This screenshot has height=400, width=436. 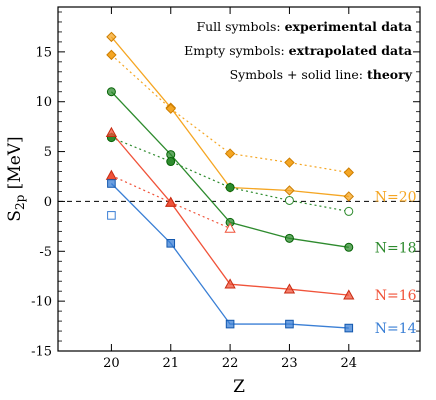 What do you see at coordinates (170, 363) in the screenshot?
I see `x-tick-label: 21` at bounding box center [170, 363].